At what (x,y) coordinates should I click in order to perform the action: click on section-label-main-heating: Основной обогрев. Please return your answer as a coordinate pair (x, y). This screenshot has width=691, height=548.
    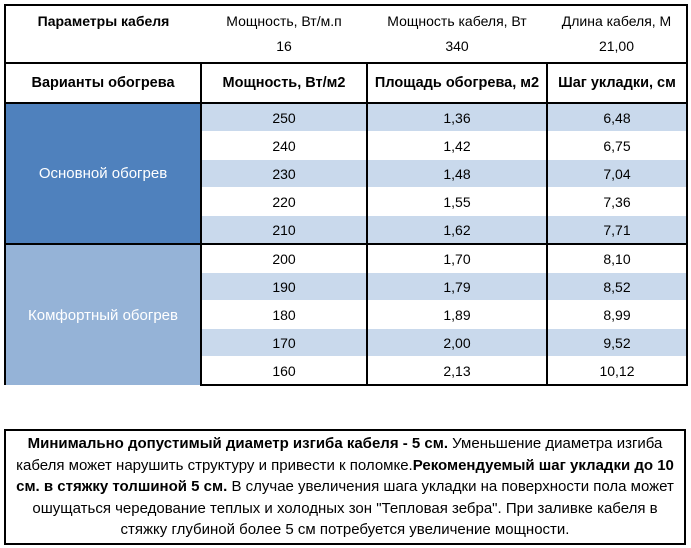
    Looking at the image, I should click on (103, 173).